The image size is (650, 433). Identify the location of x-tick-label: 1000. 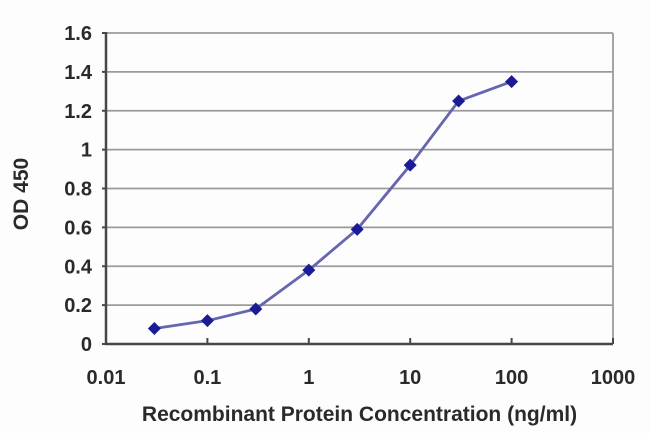
(613, 378).